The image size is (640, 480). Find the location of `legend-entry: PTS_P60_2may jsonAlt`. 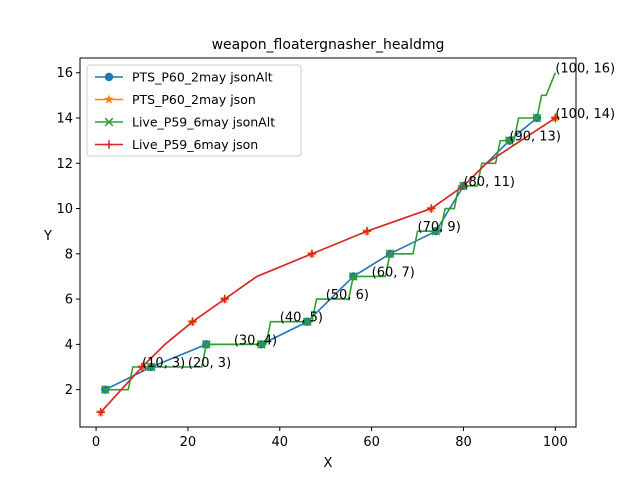

legend-entry: PTS_P60_2may jsonAlt is located at coordinates (184, 77).